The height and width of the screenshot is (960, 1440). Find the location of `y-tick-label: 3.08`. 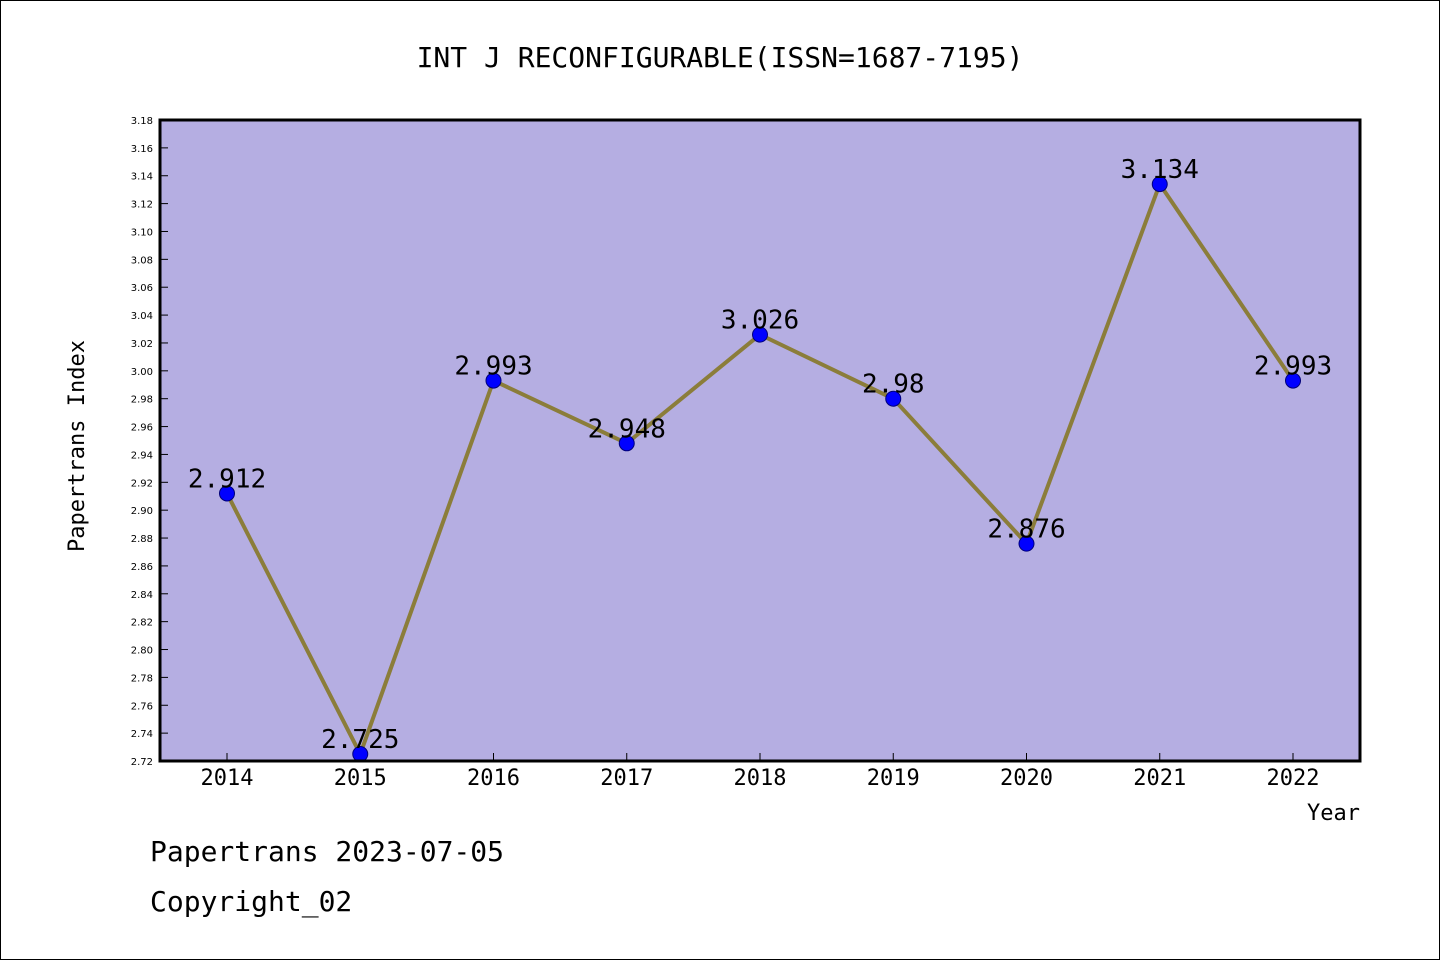

y-tick-label: 3.08 is located at coordinates (142, 260).